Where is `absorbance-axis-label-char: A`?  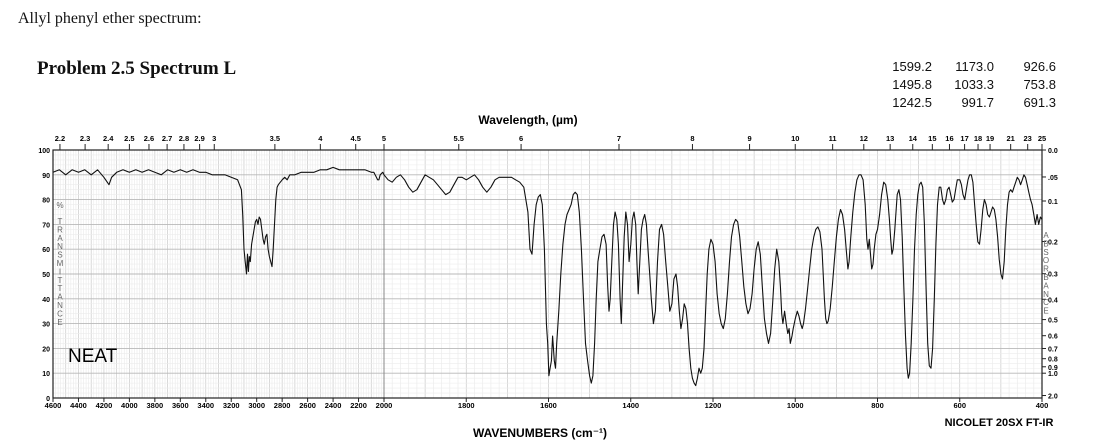 absorbance-axis-label-char: A is located at coordinates (1046, 235).